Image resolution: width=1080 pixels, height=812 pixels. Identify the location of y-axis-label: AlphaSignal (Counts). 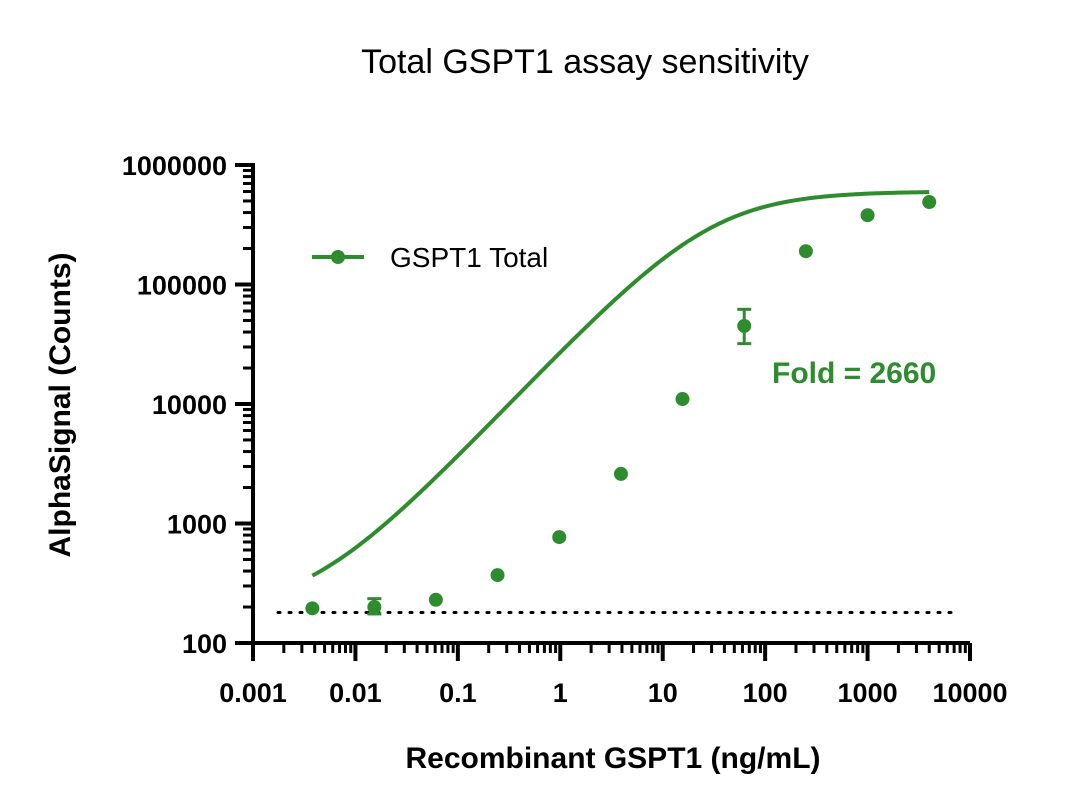
(60, 405).